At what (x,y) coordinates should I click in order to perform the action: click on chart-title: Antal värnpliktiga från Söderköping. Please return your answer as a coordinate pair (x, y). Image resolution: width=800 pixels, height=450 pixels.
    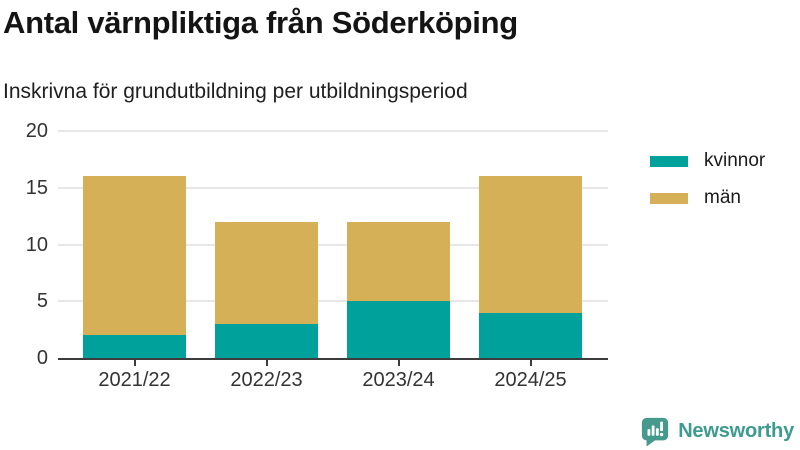
    Looking at the image, I should click on (260, 22).